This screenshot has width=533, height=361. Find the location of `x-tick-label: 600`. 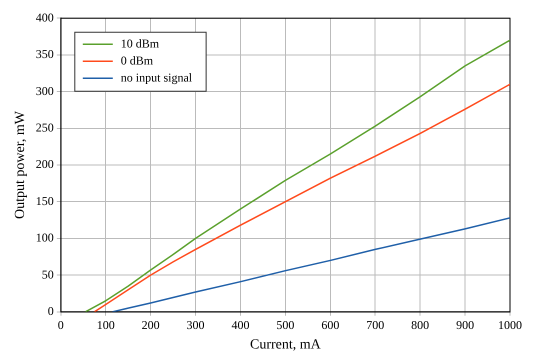

x-tick-label: 600 is located at coordinates (330, 325).